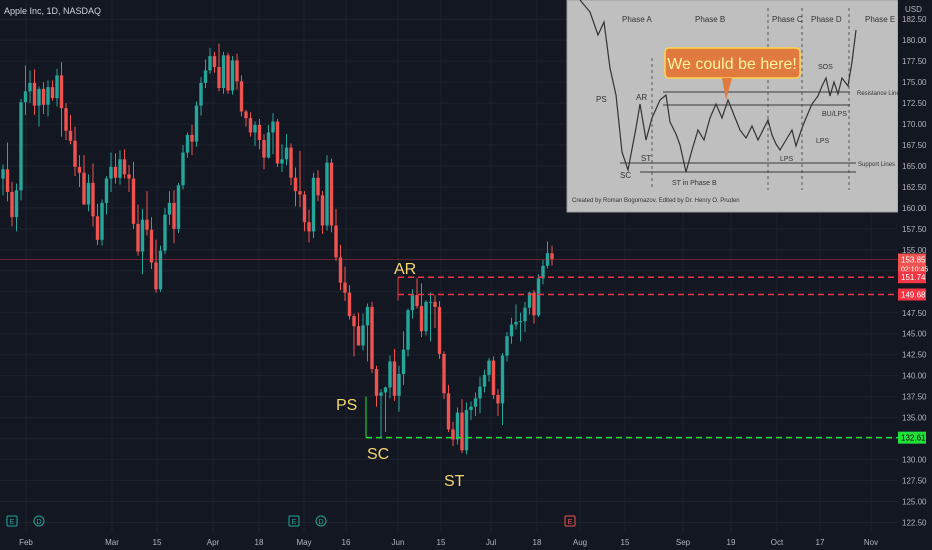 The image size is (932, 550). Describe the element at coordinates (914, 355) in the screenshot. I see `price-tick-label: 142.50` at that location.